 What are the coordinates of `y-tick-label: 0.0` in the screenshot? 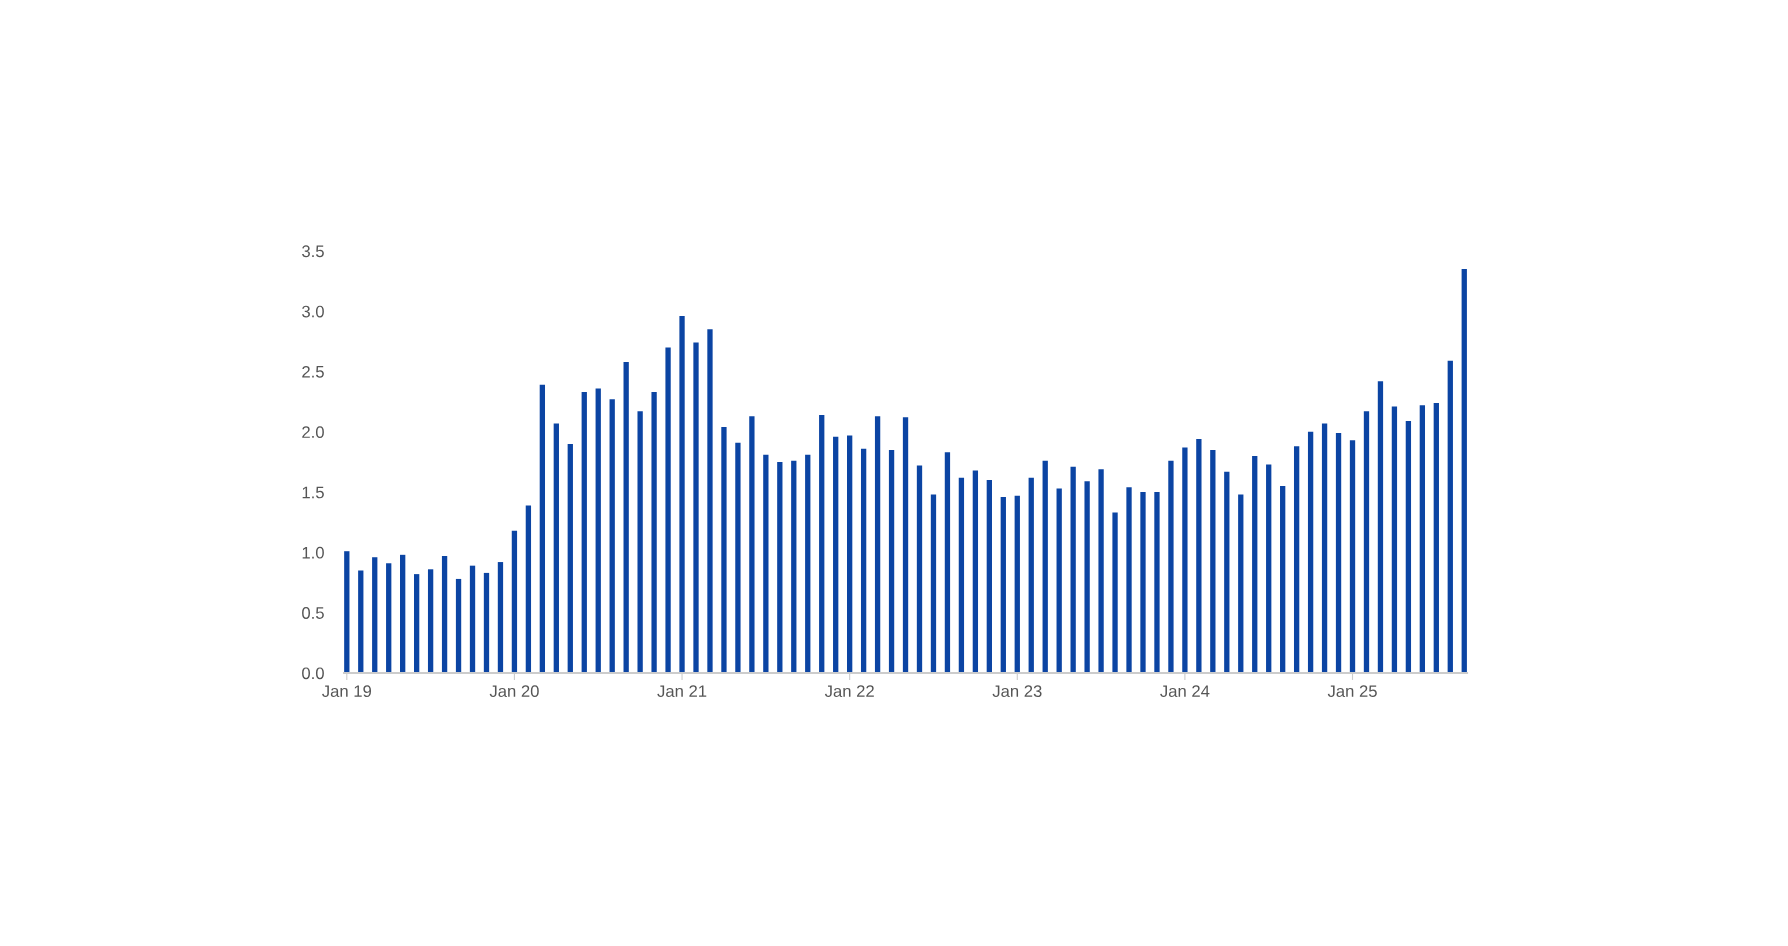 It's located at (313, 673).